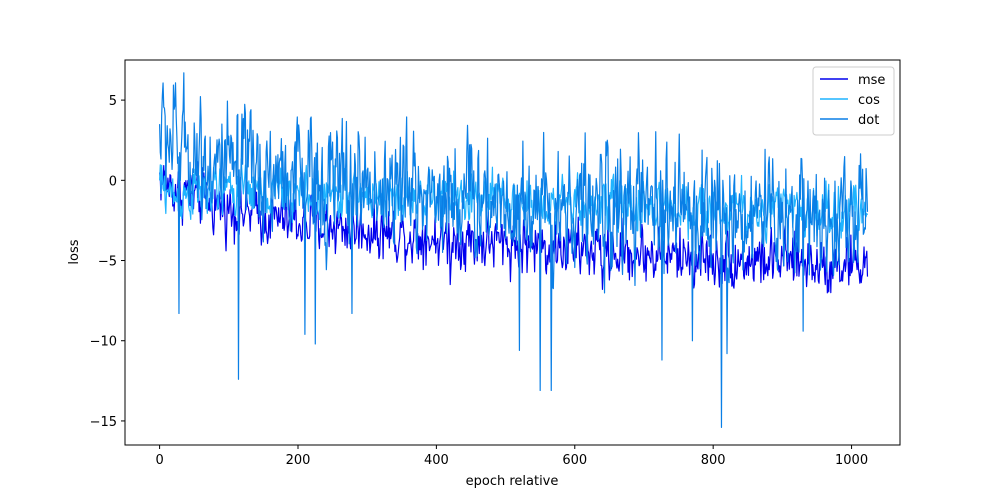  Describe the element at coordinates (869, 100) in the screenshot. I see `legend-label-cos: cos` at that location.